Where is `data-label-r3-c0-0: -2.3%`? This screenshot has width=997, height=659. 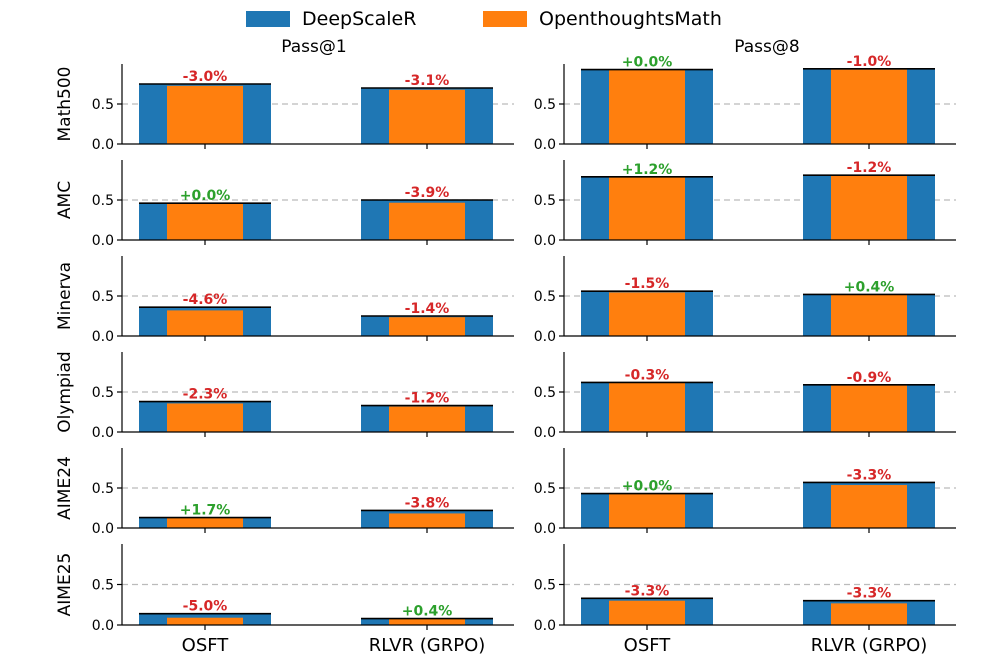 data-label-r3-c0-0: -2.3% is located at coordinates (205, 395).